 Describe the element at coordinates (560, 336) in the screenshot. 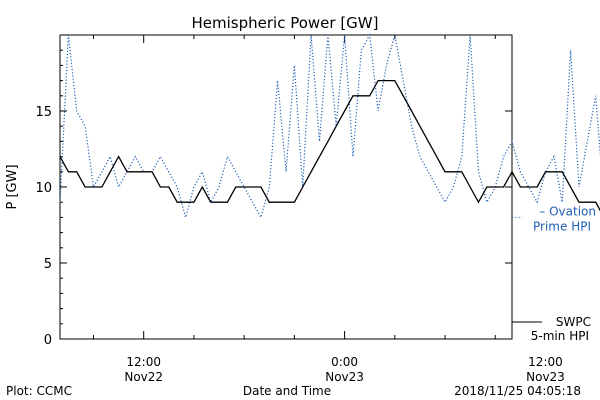

I see `legend-sublabel-swpc: 5-min HPI` at that location.